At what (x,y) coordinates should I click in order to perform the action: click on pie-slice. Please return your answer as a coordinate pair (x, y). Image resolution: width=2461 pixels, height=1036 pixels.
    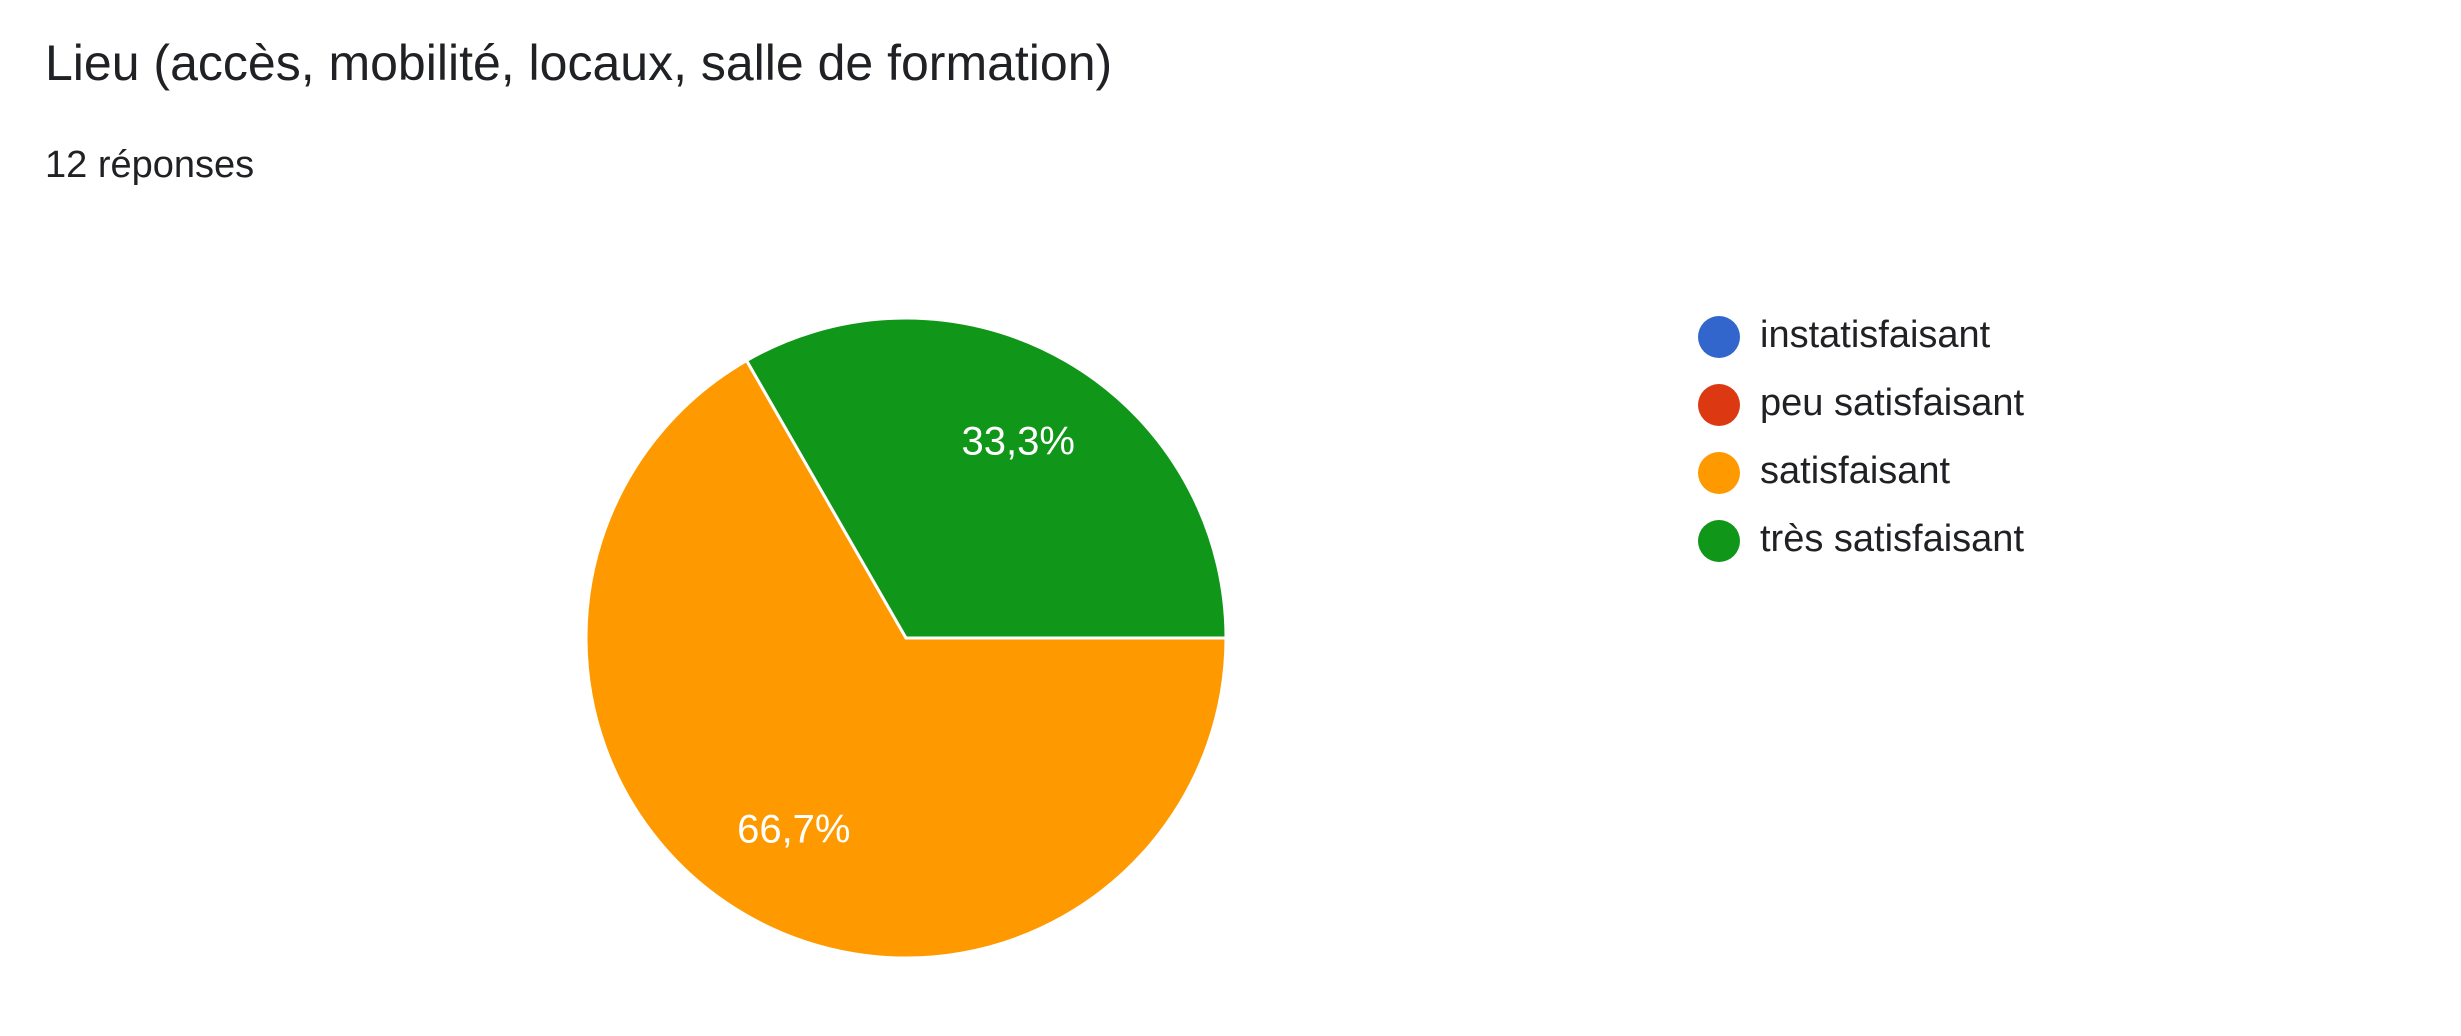
    Looking at the image, I should click on (986, 478).